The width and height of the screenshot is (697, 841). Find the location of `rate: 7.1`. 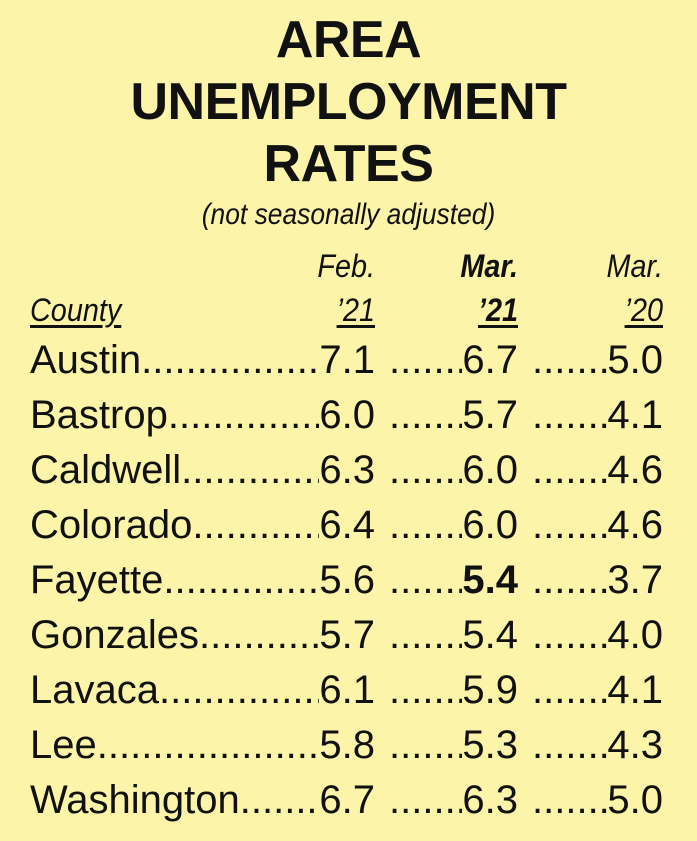

rate: 7.1 is located at coordinates (347, 360).